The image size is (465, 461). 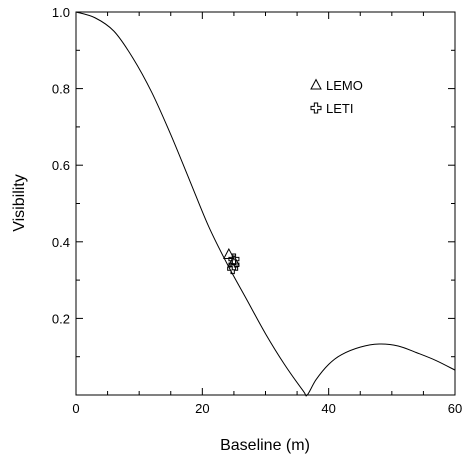 I want to click on legend: LEMO LETI, so click(x=336, y=97).